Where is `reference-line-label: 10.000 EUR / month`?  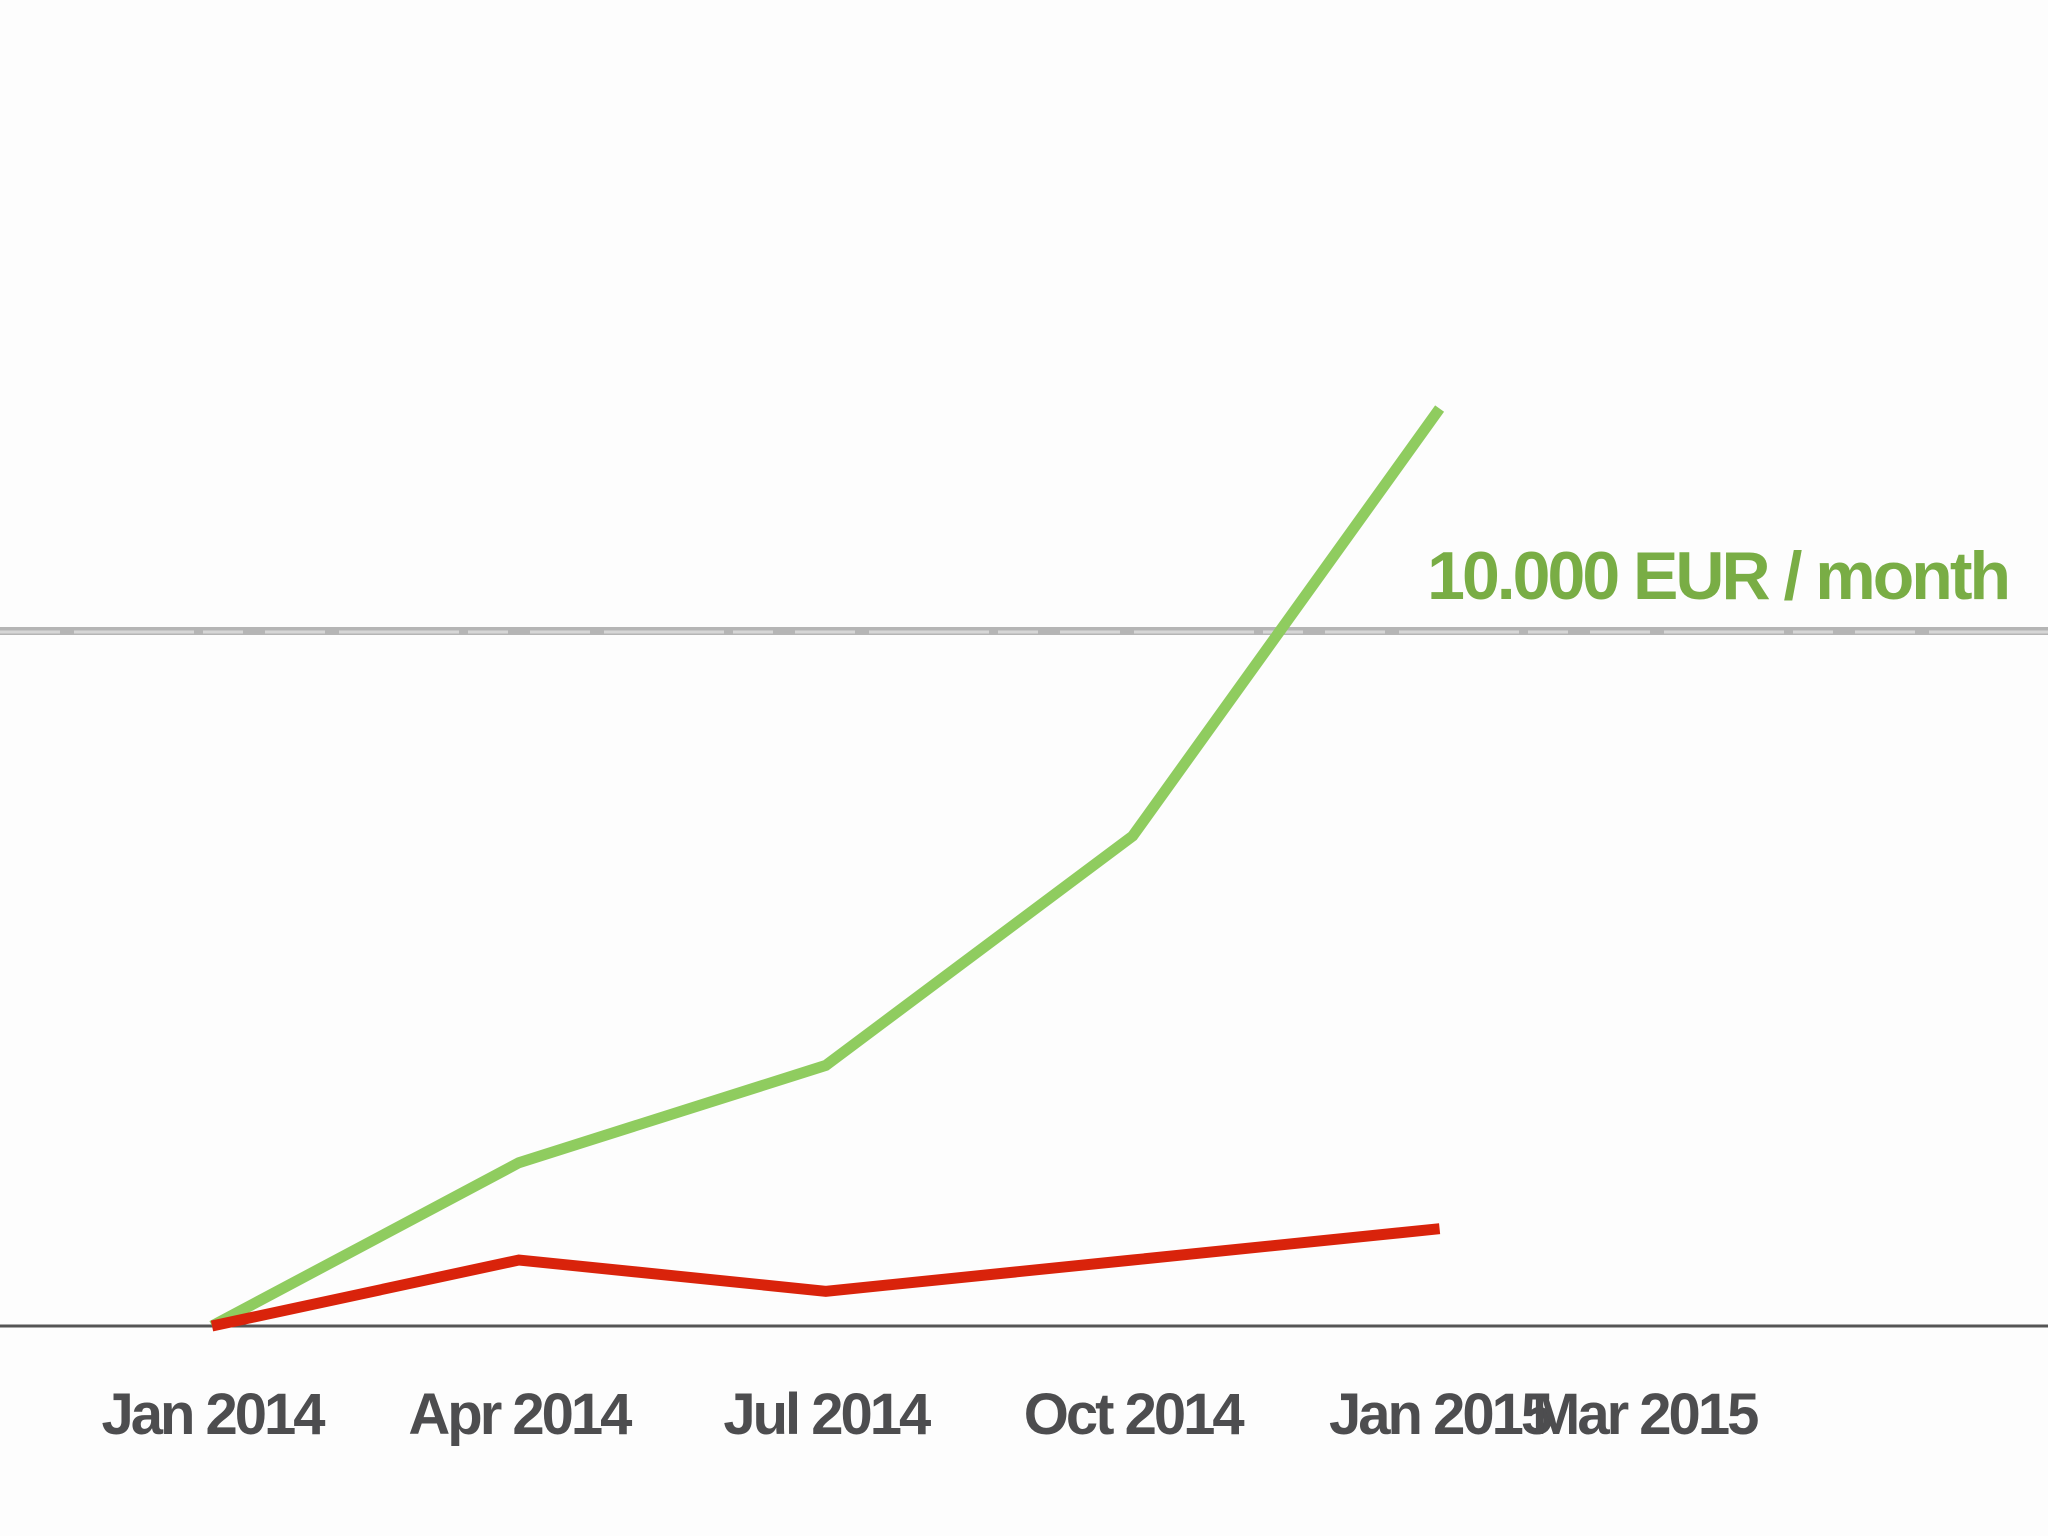 reference-line-label: 10.000 EUR / month is located at coordinates (1717, 576).